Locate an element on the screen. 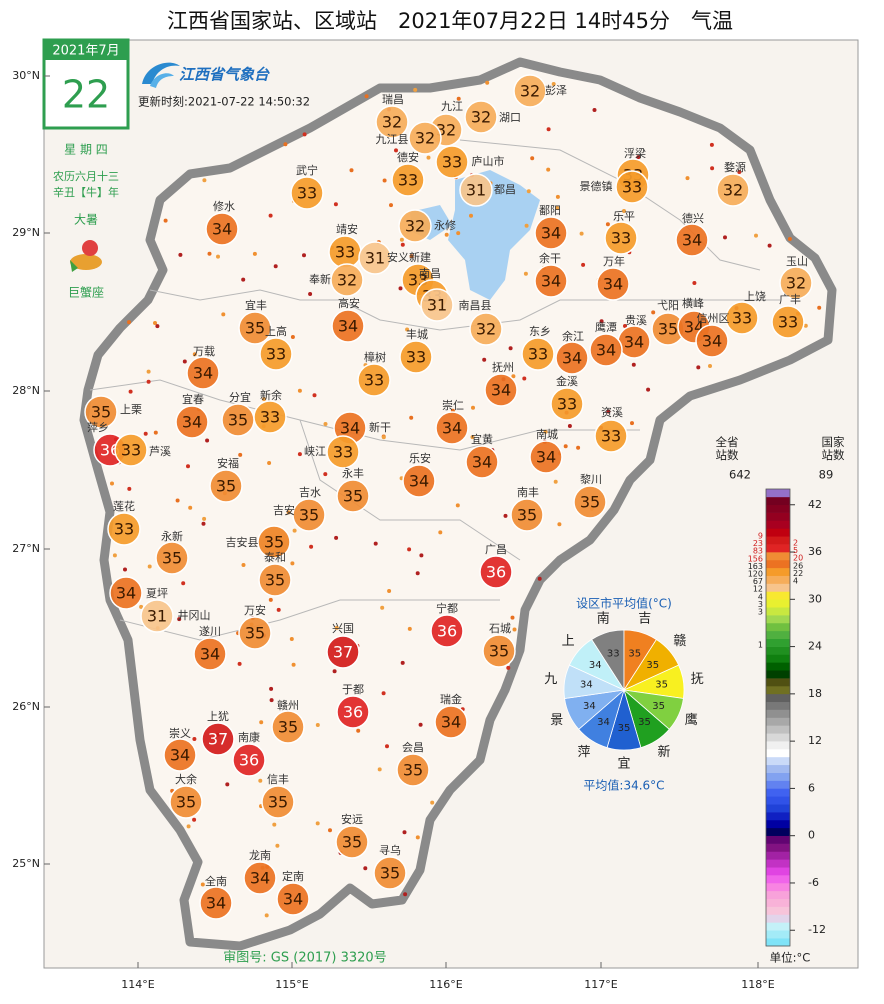  station-name: 新干 is located at coordinates (380, 427).